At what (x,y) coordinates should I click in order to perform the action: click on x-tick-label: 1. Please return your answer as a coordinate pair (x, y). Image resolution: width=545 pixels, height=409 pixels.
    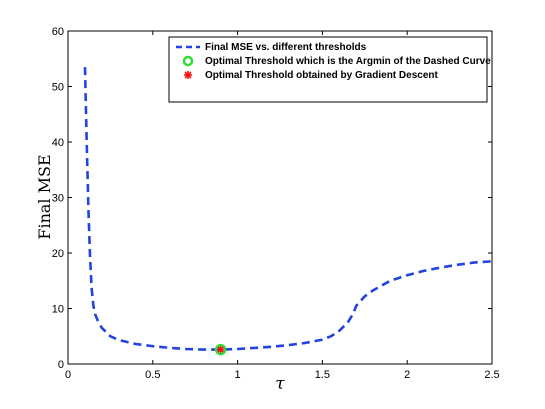
    Looking at the image, I should click on (238, 375).